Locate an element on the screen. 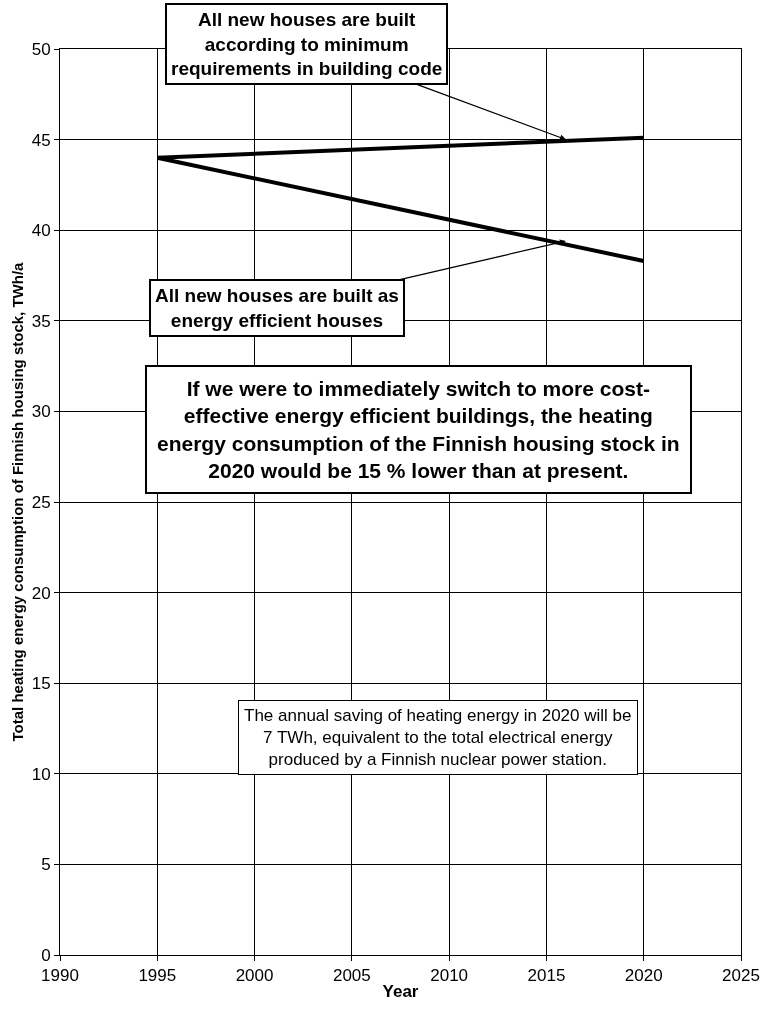 This screenshot has height=1021, width=772. annotation: The annual saving of heating energy in 2020 will be 7 TWh, equivalent to the total electrical energy produced by a Finnish nuclear power station. is located at coordinates (438, 738).